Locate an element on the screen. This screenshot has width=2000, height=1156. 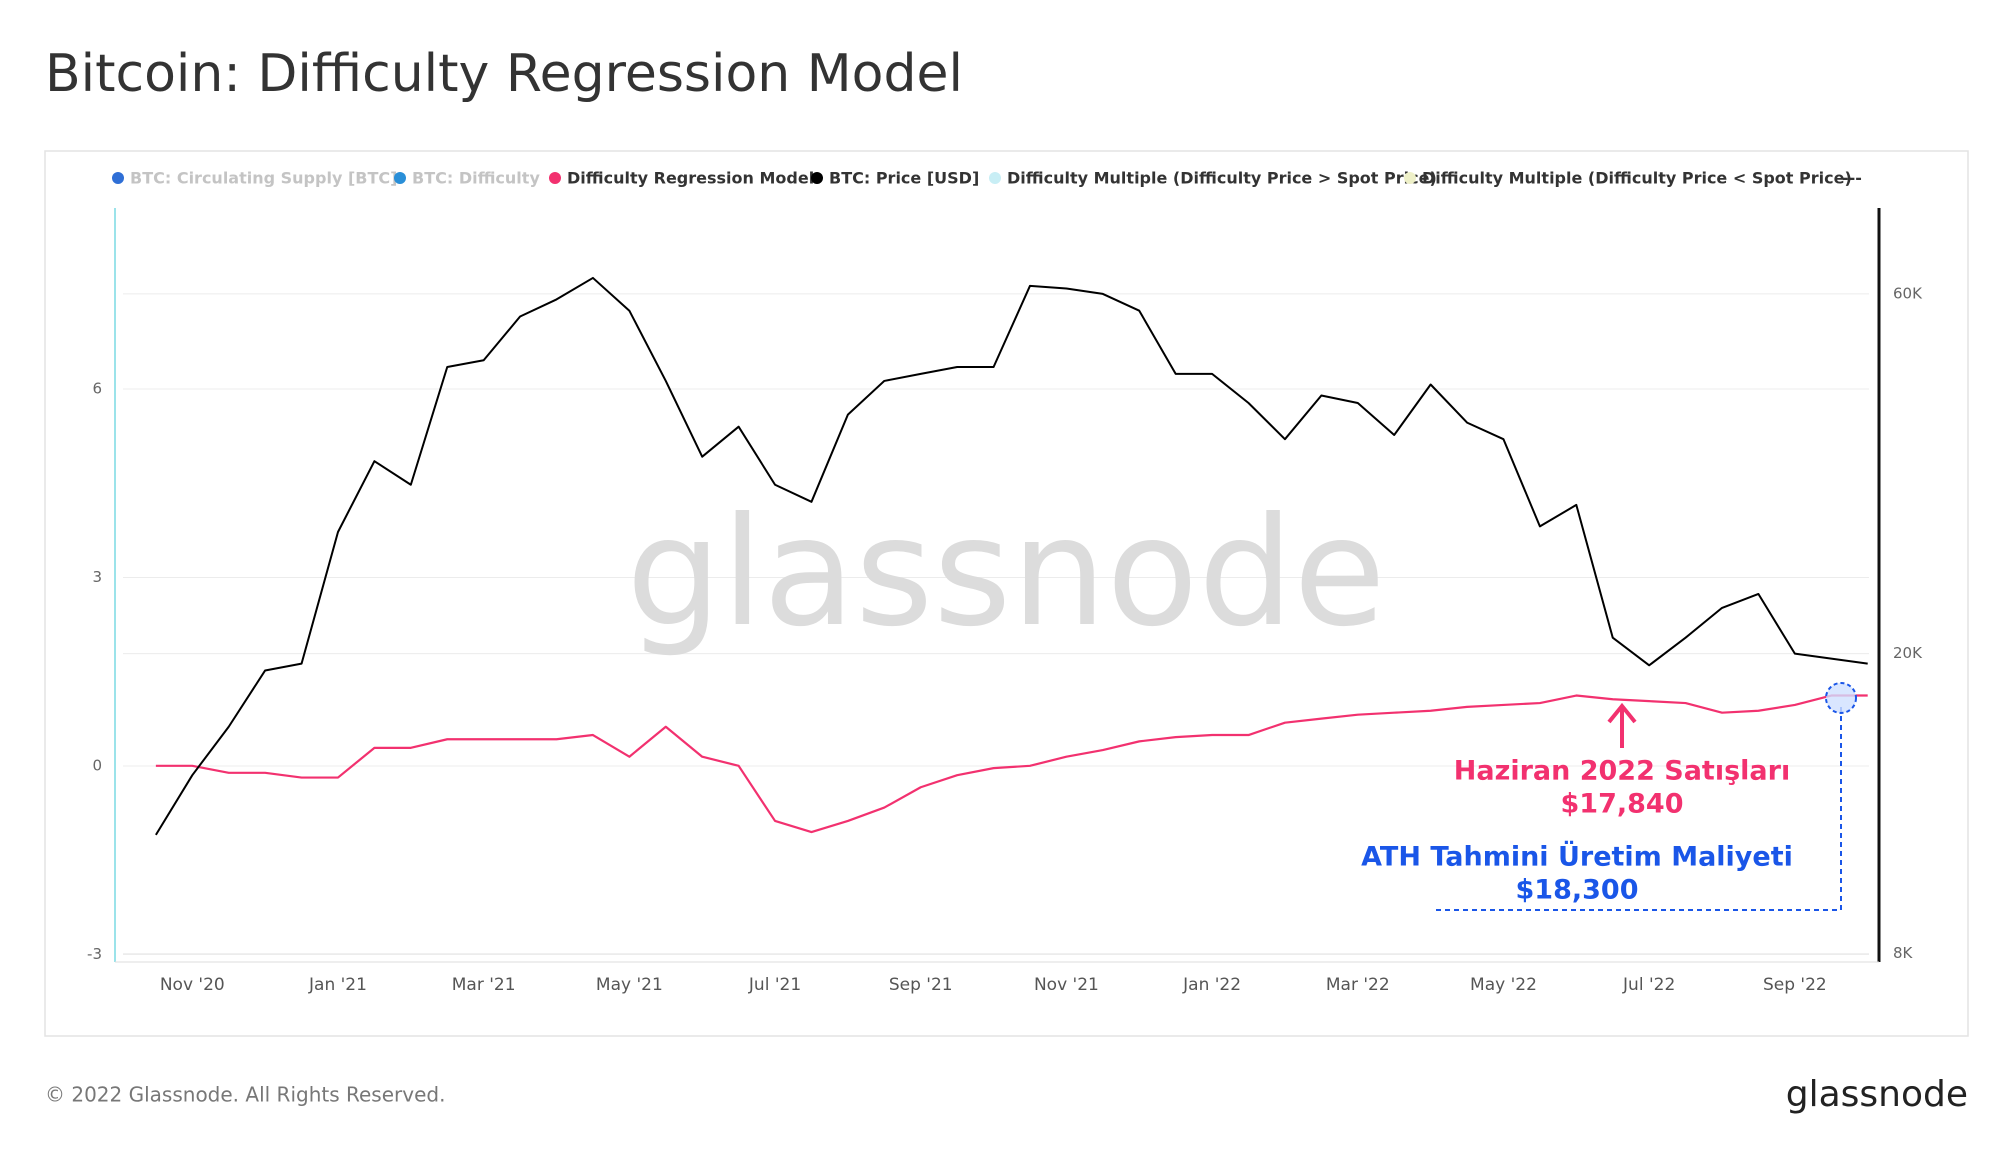
chart-title: Bitcoin: Difficulty Regression Model is located at coordinates (504, 74).